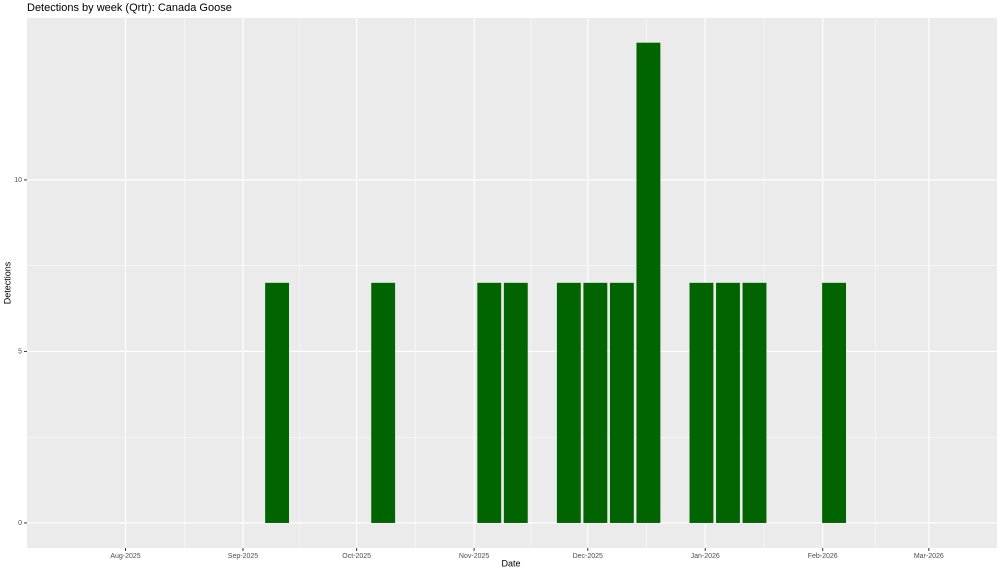 This screenshot has width=1000, height=573. Describe the element at coordinates (18, 180) in the screenshot. I see `y-tick-label: 10` at that location.